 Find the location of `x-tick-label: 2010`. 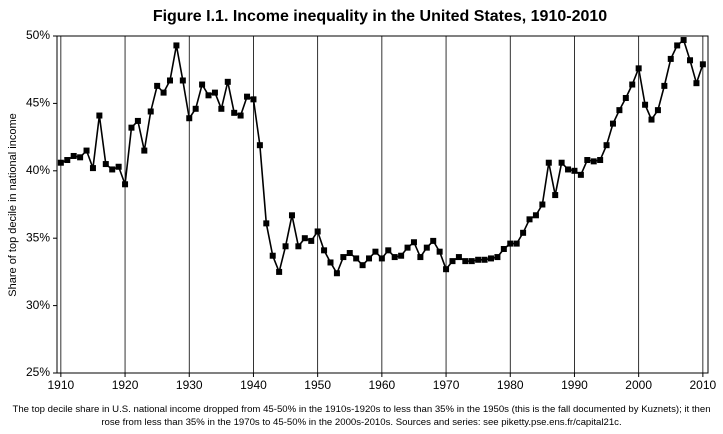

x-tick-label: 2010 is located at coordinates (703, 385).